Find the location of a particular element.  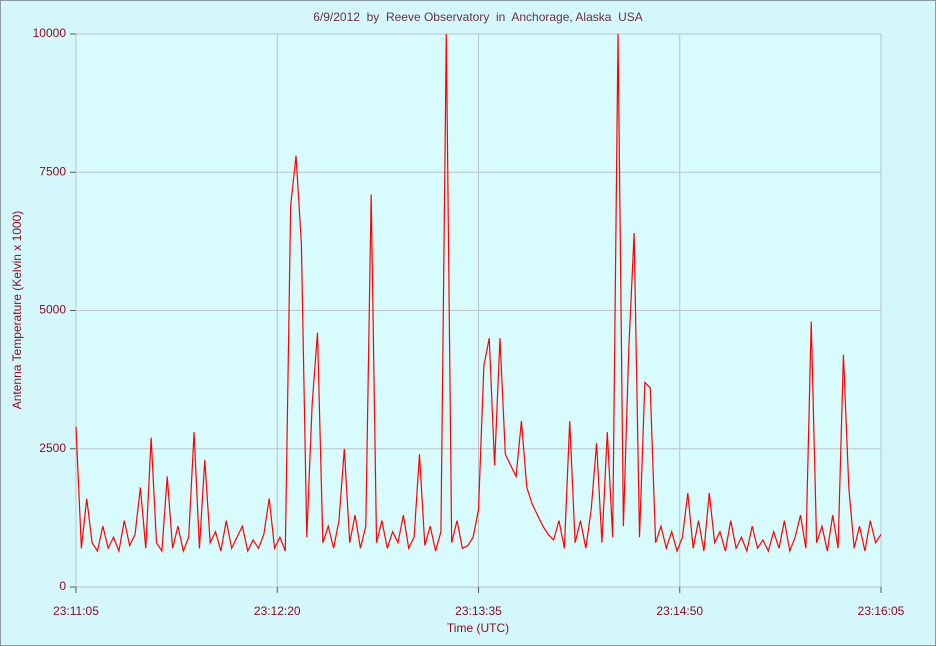

x-tick-label: 23:14:50 is located at coordinates (679, 611).